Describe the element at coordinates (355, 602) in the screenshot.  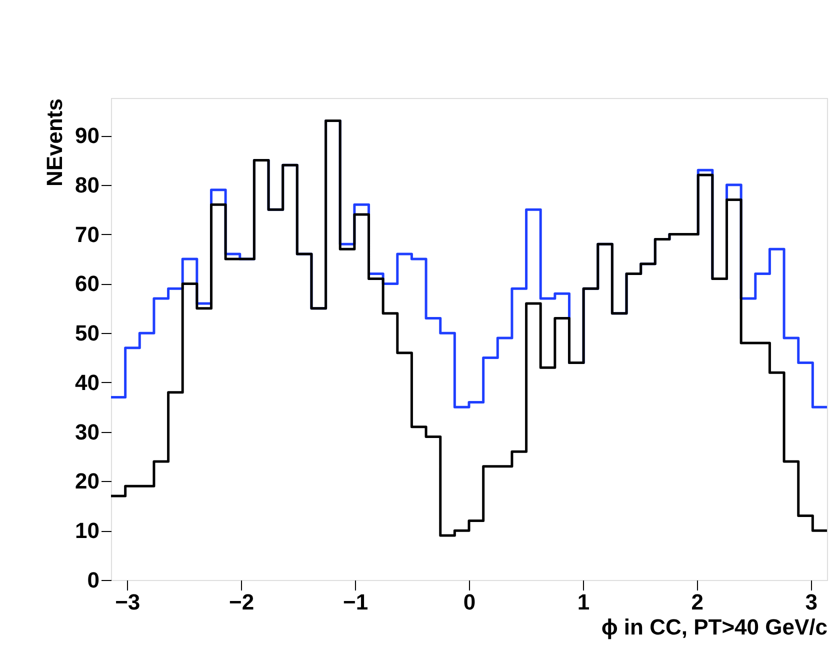
I see `x-tick-label: −1` at that location.